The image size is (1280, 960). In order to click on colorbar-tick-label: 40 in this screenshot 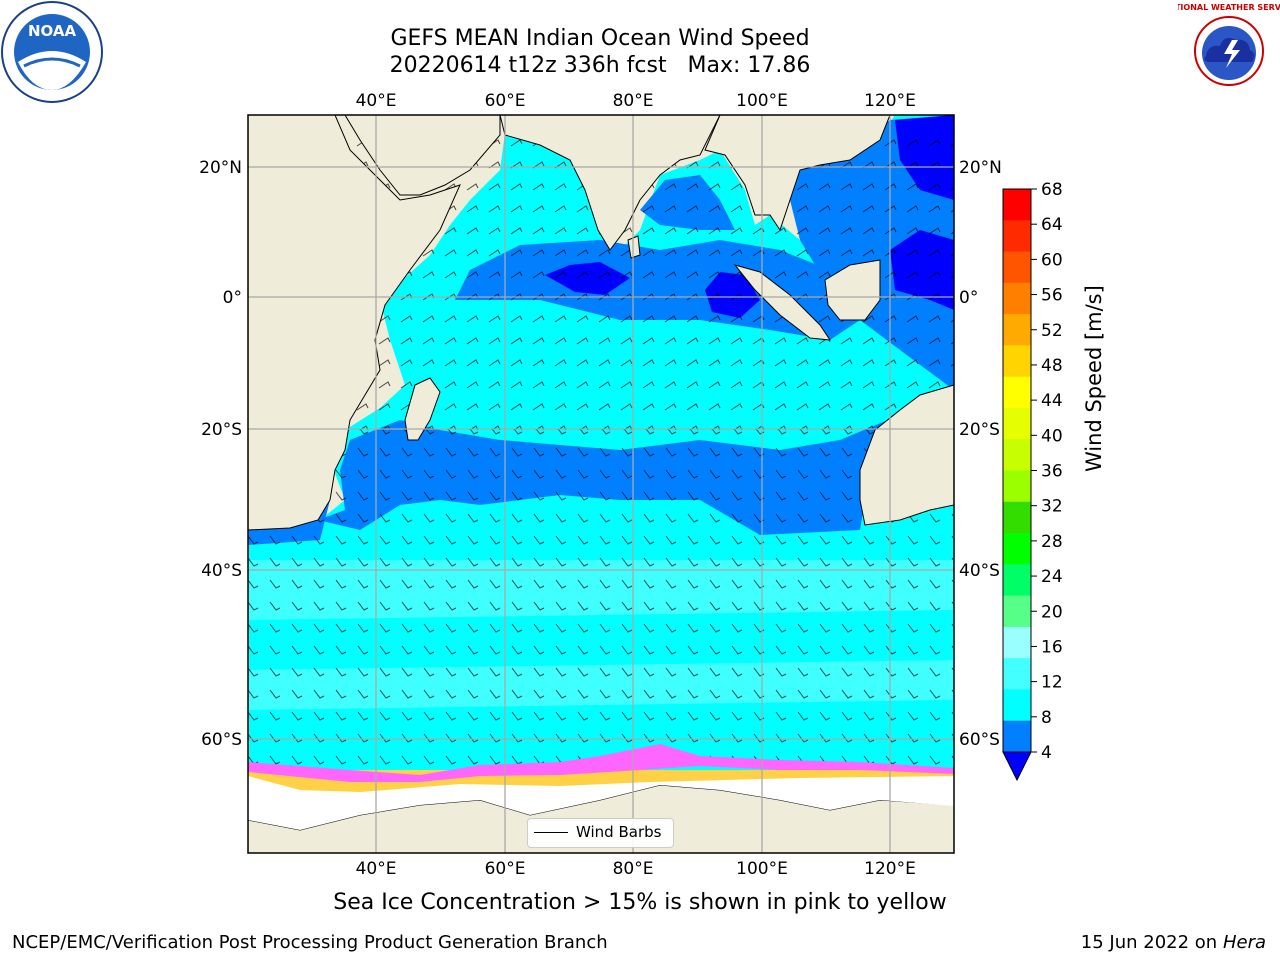, I will do `click(1052, 436)`.